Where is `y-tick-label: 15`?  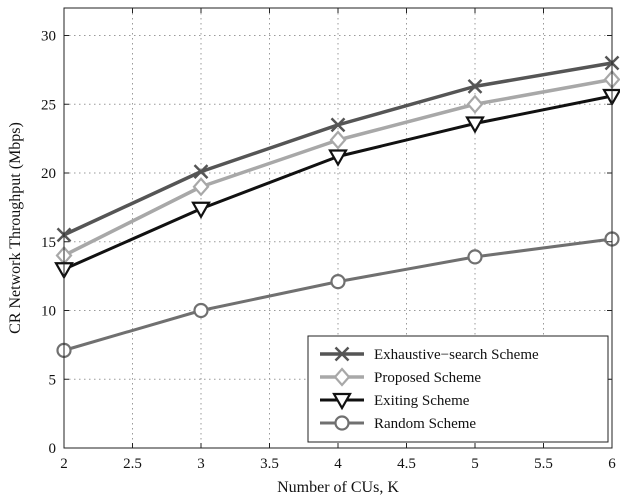
y-tick-label: 15 is located at coordinates (48, 243).